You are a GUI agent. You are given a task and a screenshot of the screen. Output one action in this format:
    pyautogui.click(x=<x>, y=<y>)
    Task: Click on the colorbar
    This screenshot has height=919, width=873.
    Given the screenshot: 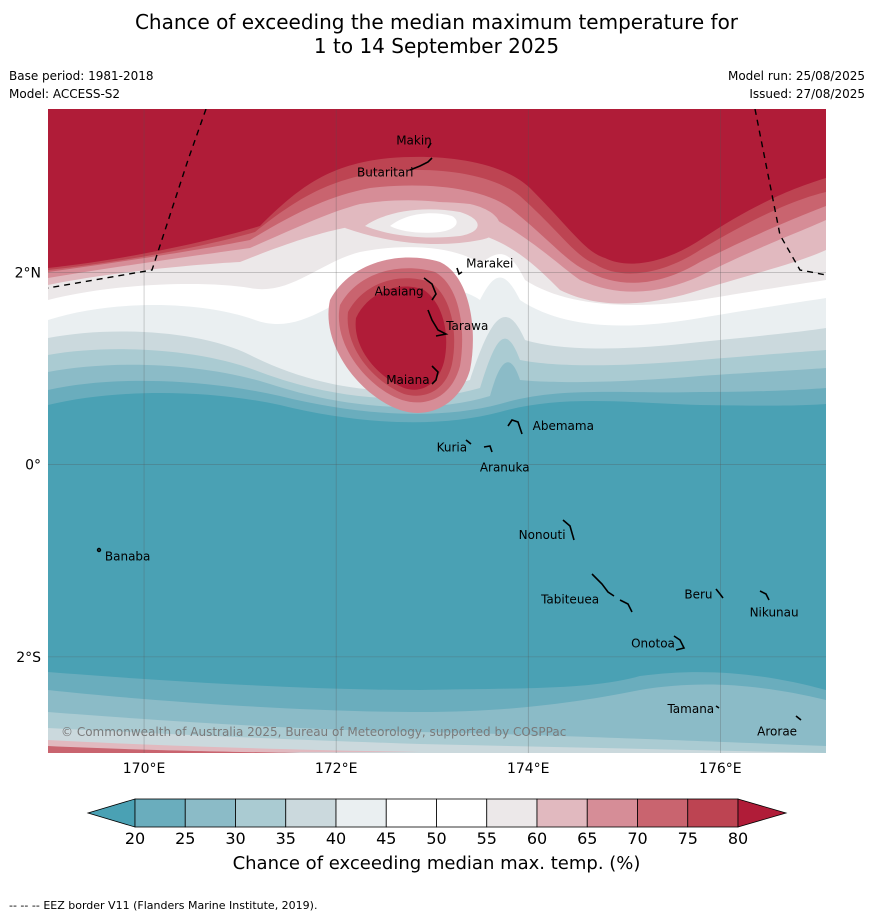 What is the action you would take?
    pyautogui.click(x=437, y=813)
    